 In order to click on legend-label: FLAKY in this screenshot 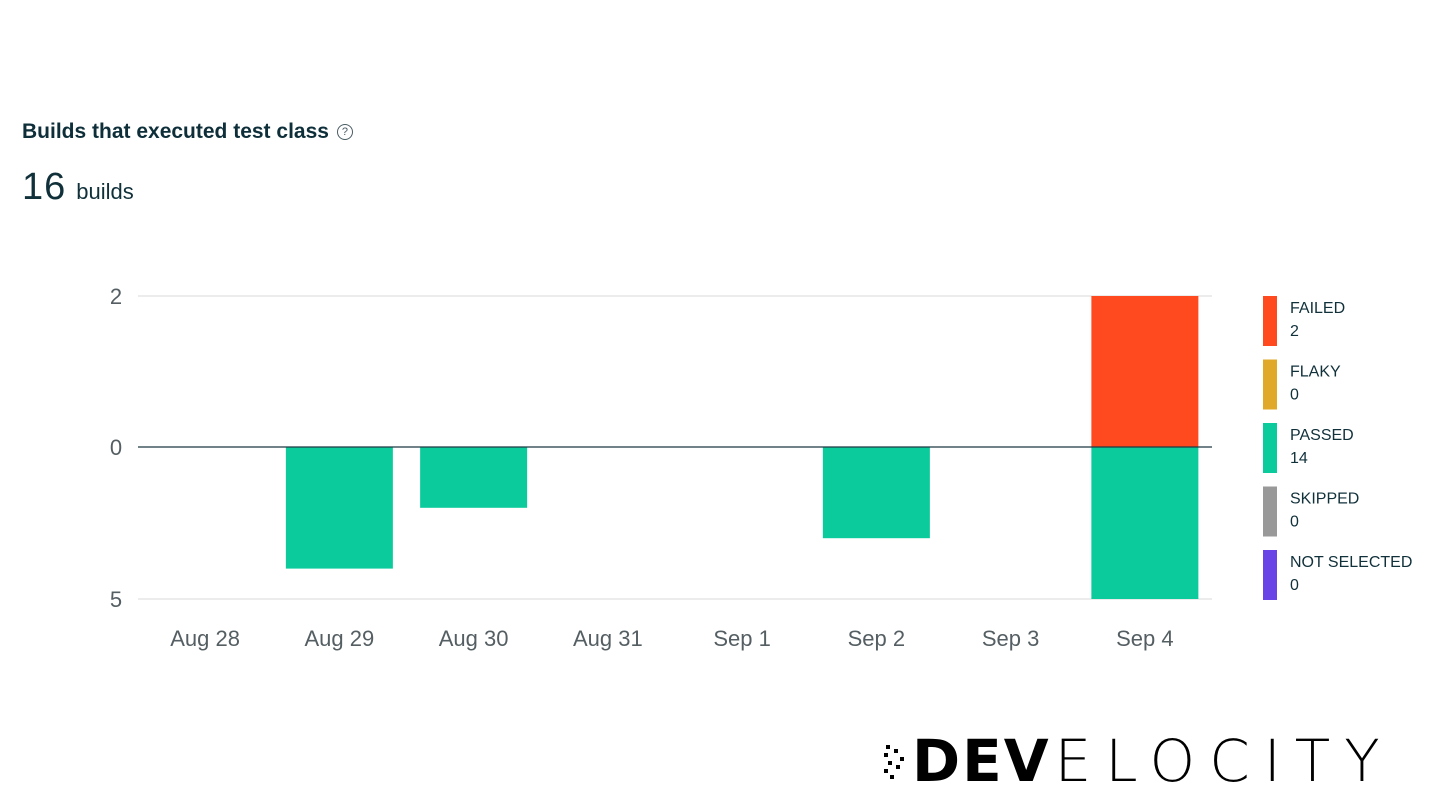, I will do `click(1315, 372)`.